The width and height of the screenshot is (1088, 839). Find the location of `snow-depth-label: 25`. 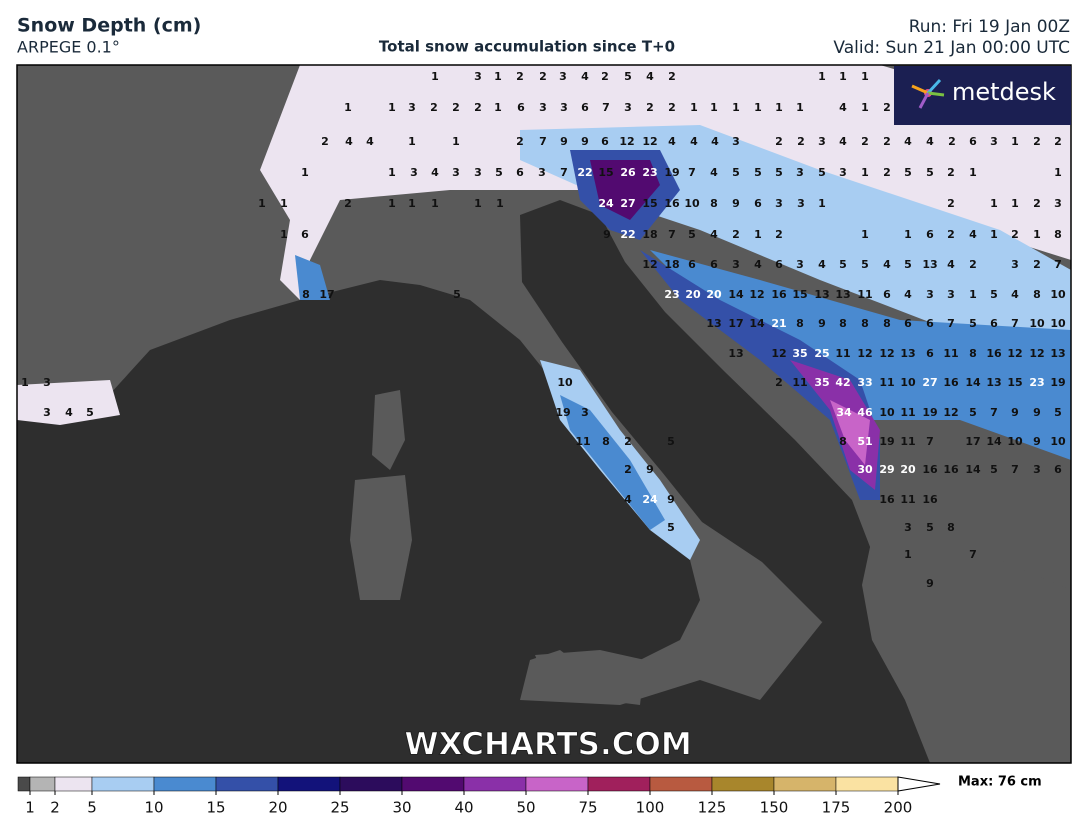

snow-depth-label: 25 is located at coordinates (821, 353).